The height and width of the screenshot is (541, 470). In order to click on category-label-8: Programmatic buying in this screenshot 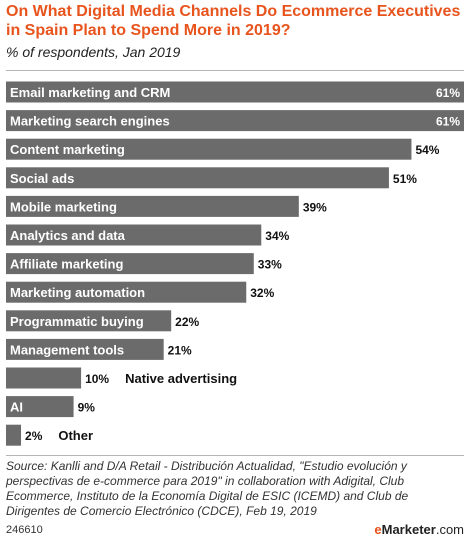, I will do `click(77, 321)`.